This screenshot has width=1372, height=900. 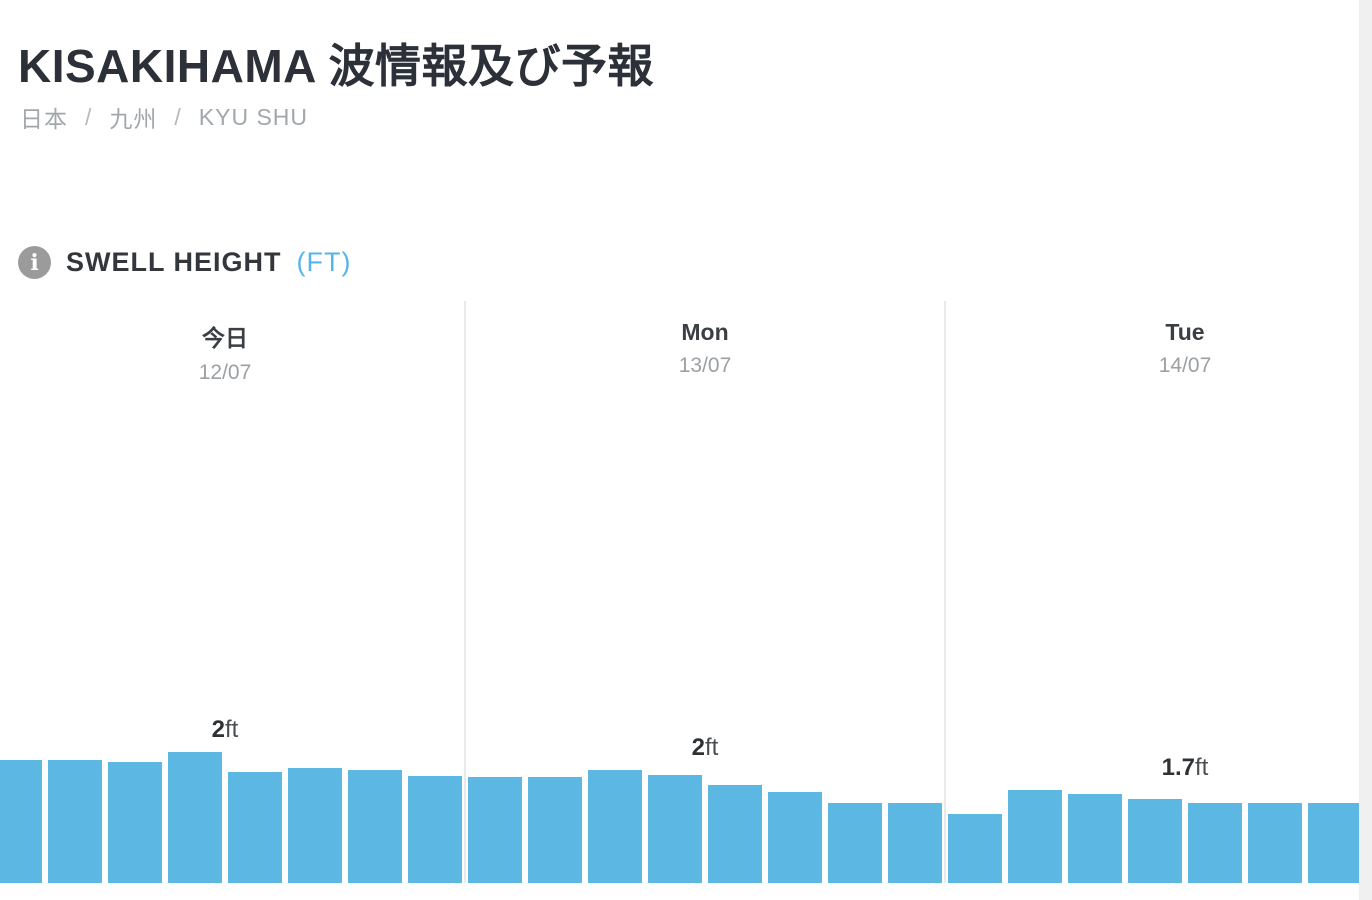 What do you see at coordinates (232, 352) in the screenshot?
I see `day-header-today: 今日 12/07` at bounding box center [232, 352].